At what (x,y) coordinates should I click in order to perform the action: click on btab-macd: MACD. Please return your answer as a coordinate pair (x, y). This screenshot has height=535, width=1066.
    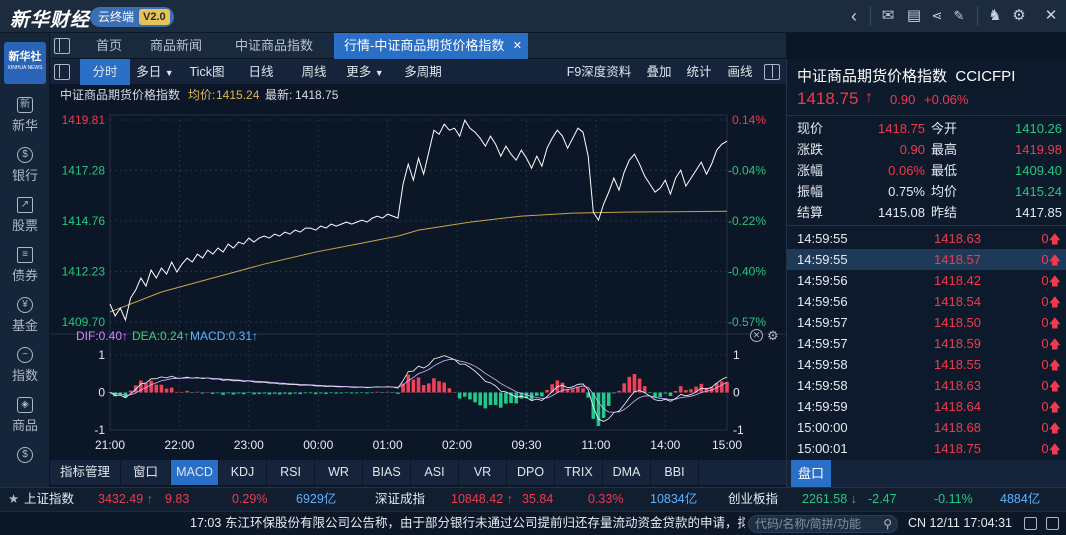
    Looking at the image, I should click on (195, 472).